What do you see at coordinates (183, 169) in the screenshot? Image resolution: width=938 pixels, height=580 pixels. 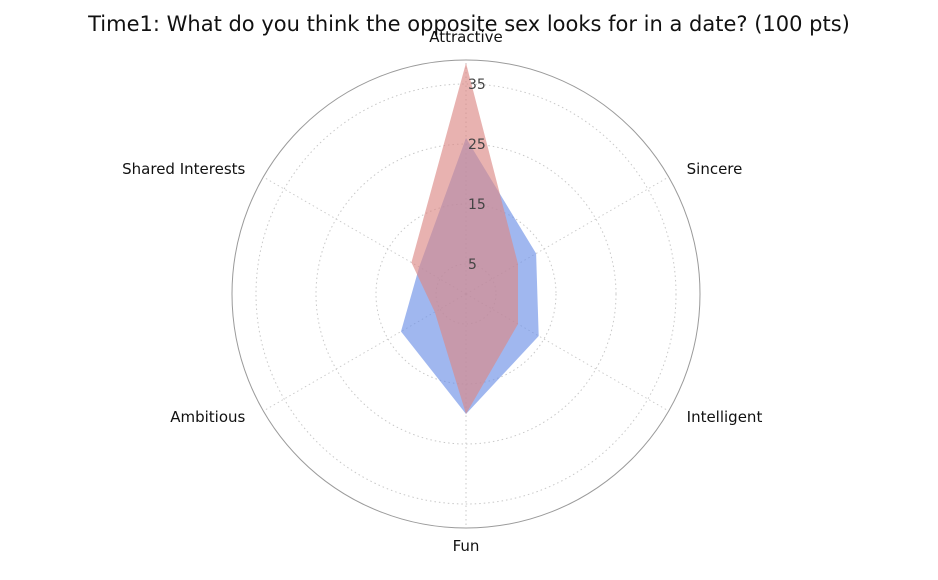 I see `axis-label-shared-interests: Shared Interests` at bounding box center [183, 169].